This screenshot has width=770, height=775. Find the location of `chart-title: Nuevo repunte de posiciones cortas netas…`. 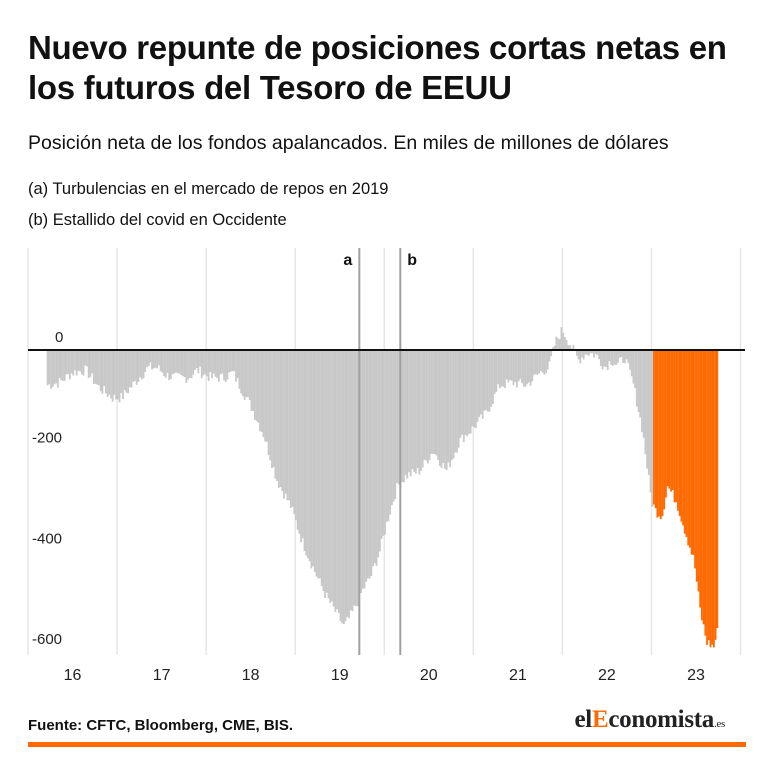

chart-title: Nuevo repunte de posiciones cortas netas… is located at coordinates (377, 67).